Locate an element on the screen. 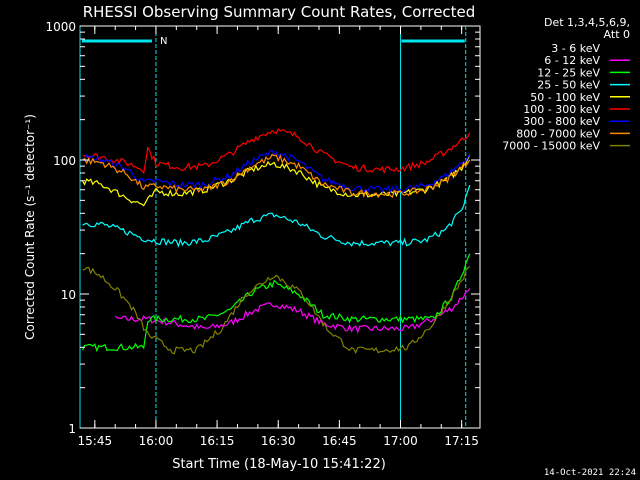  legend-label: 3 - 6 keV is located at coordinates (575, 48).